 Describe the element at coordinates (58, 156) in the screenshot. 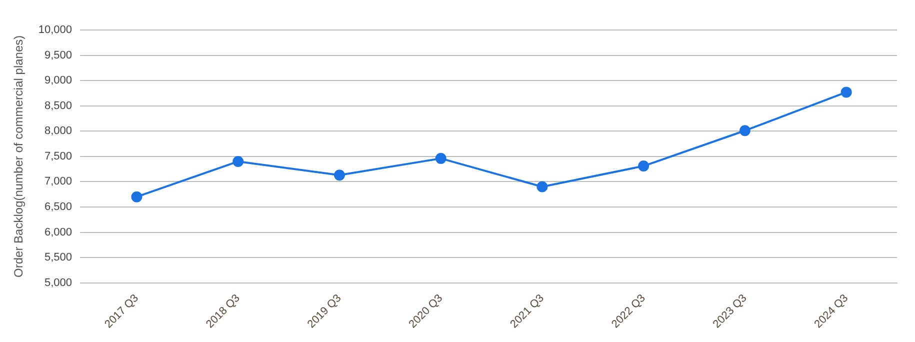

I see `y-tick-label: 7,500` at that location.